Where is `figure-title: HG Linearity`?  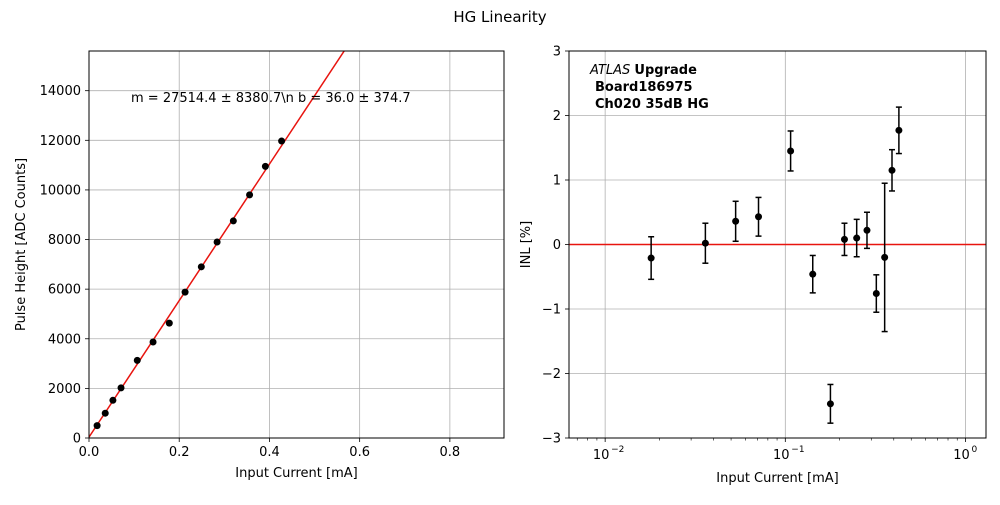
figure-title: HG Linearity is located at coordinates (499, 17).